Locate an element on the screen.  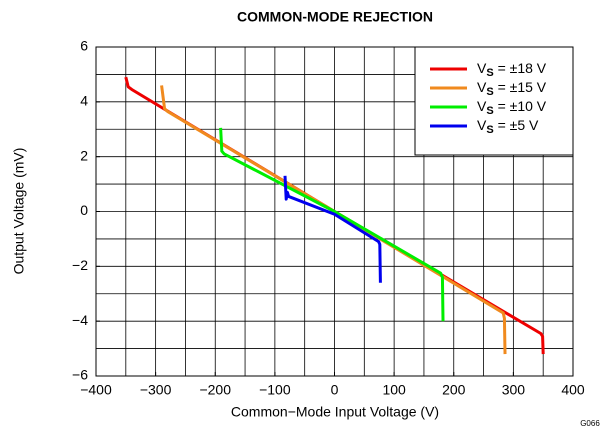
data-line is located at coordinates (332, 229).